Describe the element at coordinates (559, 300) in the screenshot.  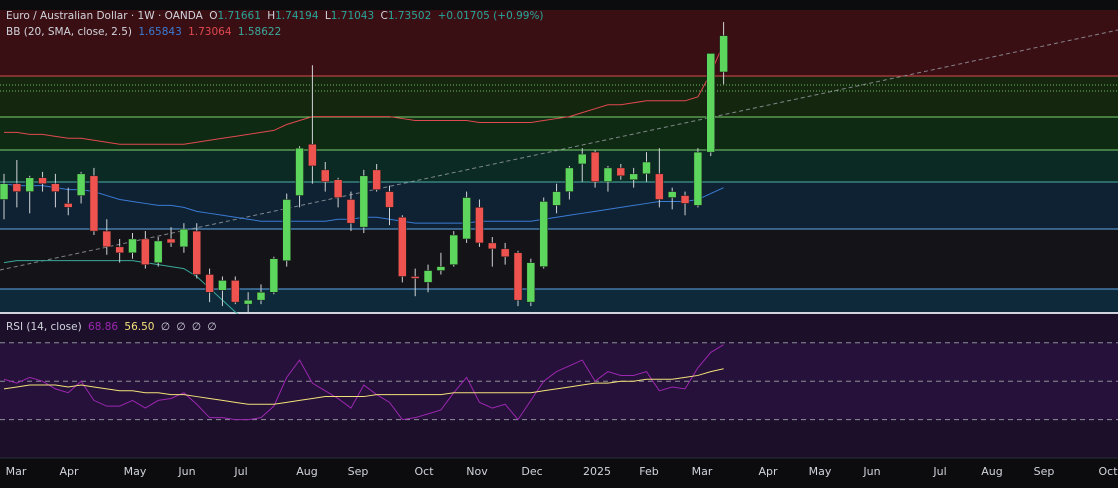
I see `zone-bottom` at that location.